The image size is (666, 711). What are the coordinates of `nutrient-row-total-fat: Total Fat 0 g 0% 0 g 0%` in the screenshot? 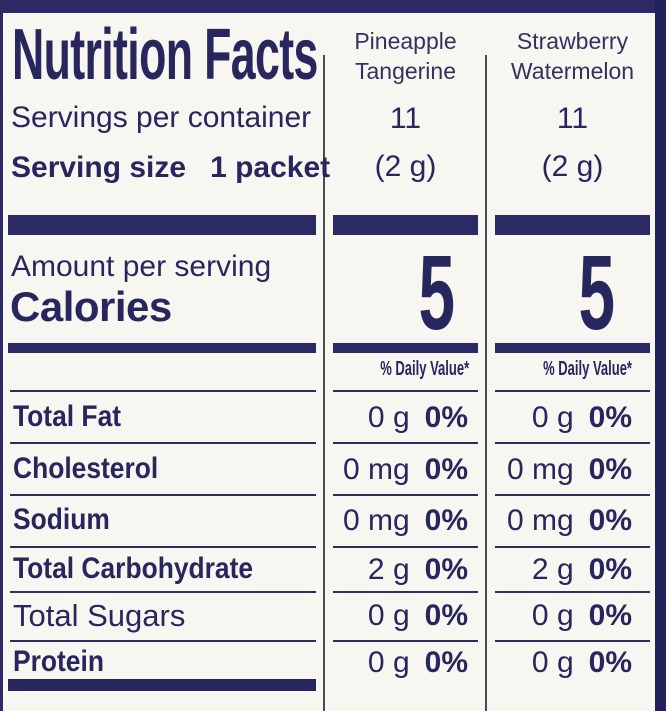 It's located at (333, 424).